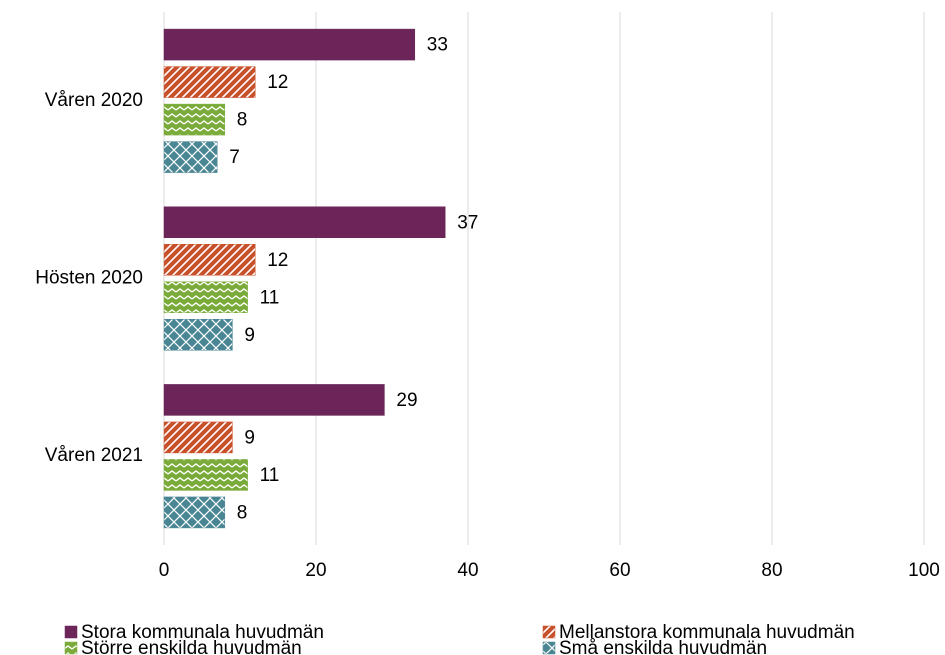 This screenshot has height=655, width=945. What do you see at coordinates (771, 570) in the screenshot?
I see `x-tick-label: 80` at bounding box center [771, 570].